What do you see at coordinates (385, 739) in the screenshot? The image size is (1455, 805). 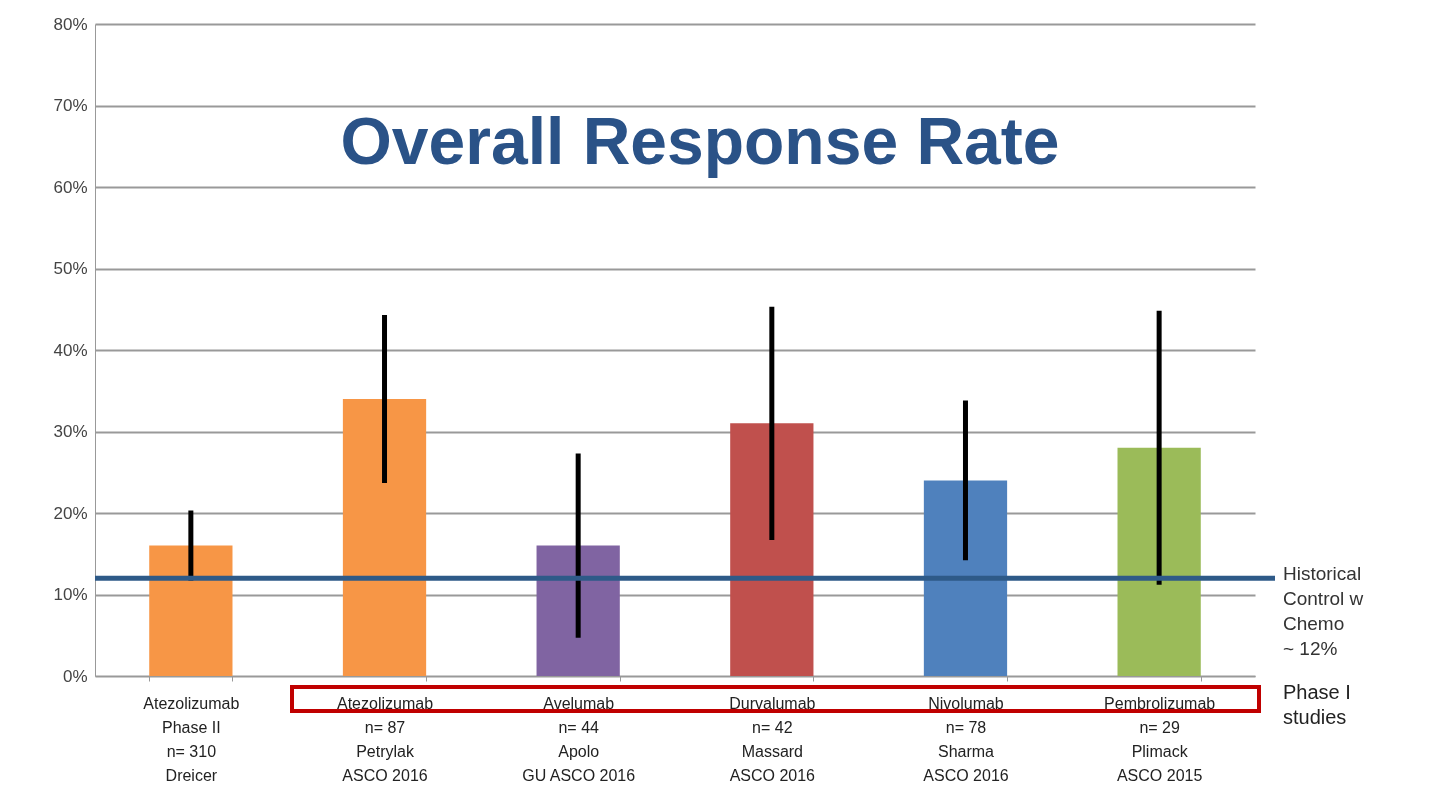 I see `x-tick-label: Atezolizumab n= 87 Petrylak ASCO 2016` at bounding box center [385, 739].